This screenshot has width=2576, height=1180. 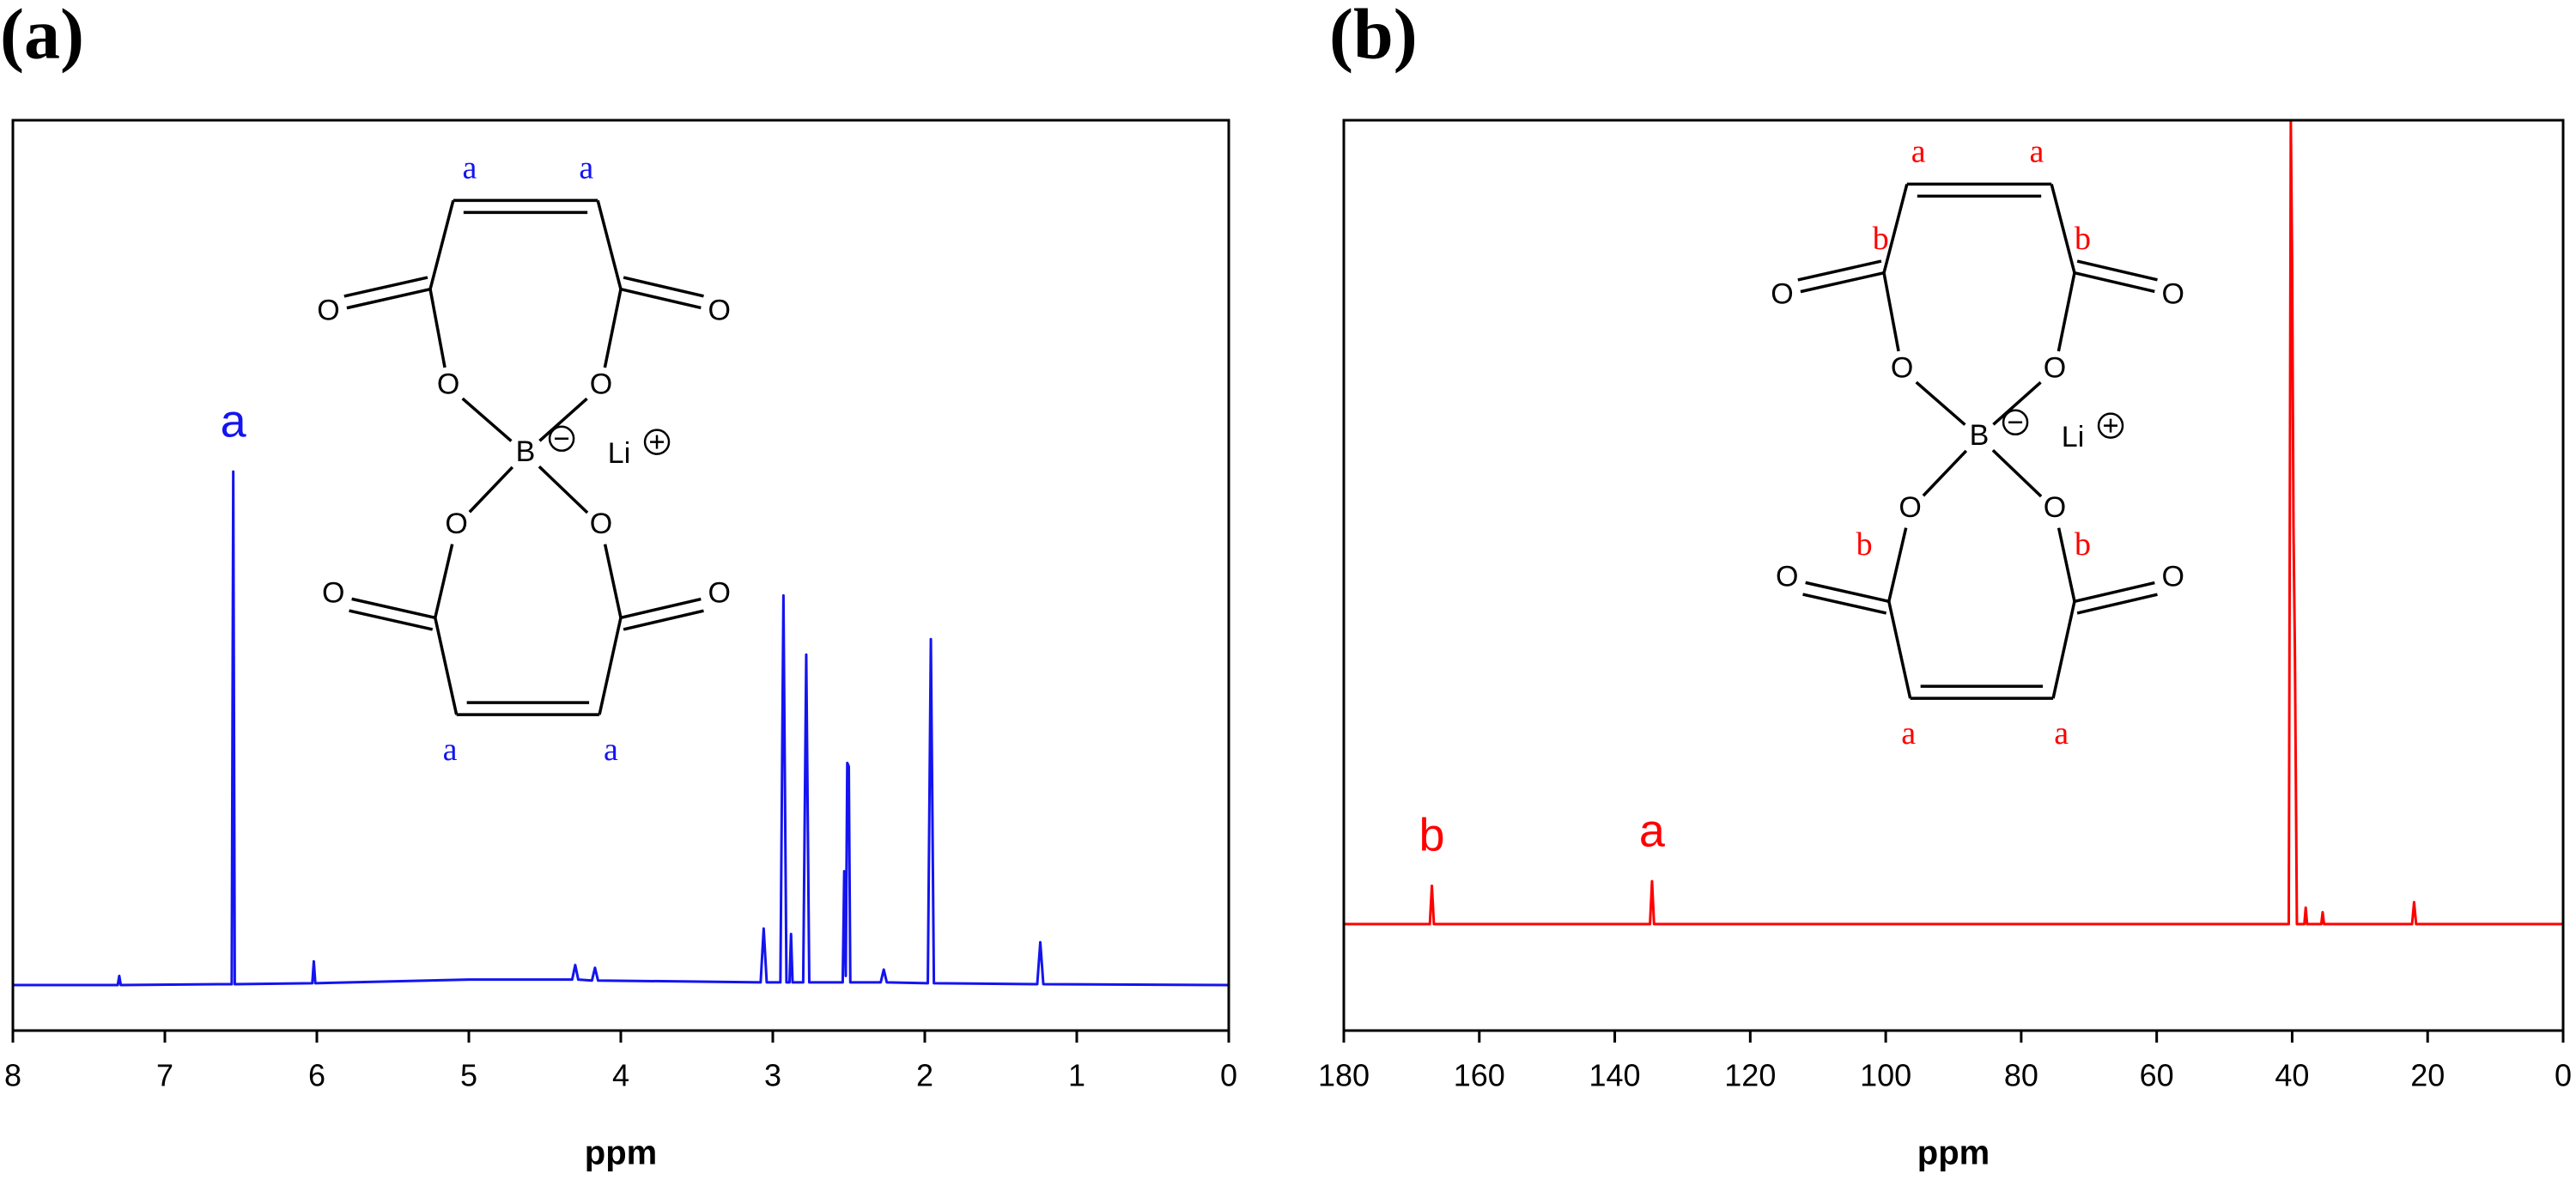 What do you see at coordinates (42, 37) in the screenshot?
I see `panel-title: (a)` at bounding box center [42, 37].